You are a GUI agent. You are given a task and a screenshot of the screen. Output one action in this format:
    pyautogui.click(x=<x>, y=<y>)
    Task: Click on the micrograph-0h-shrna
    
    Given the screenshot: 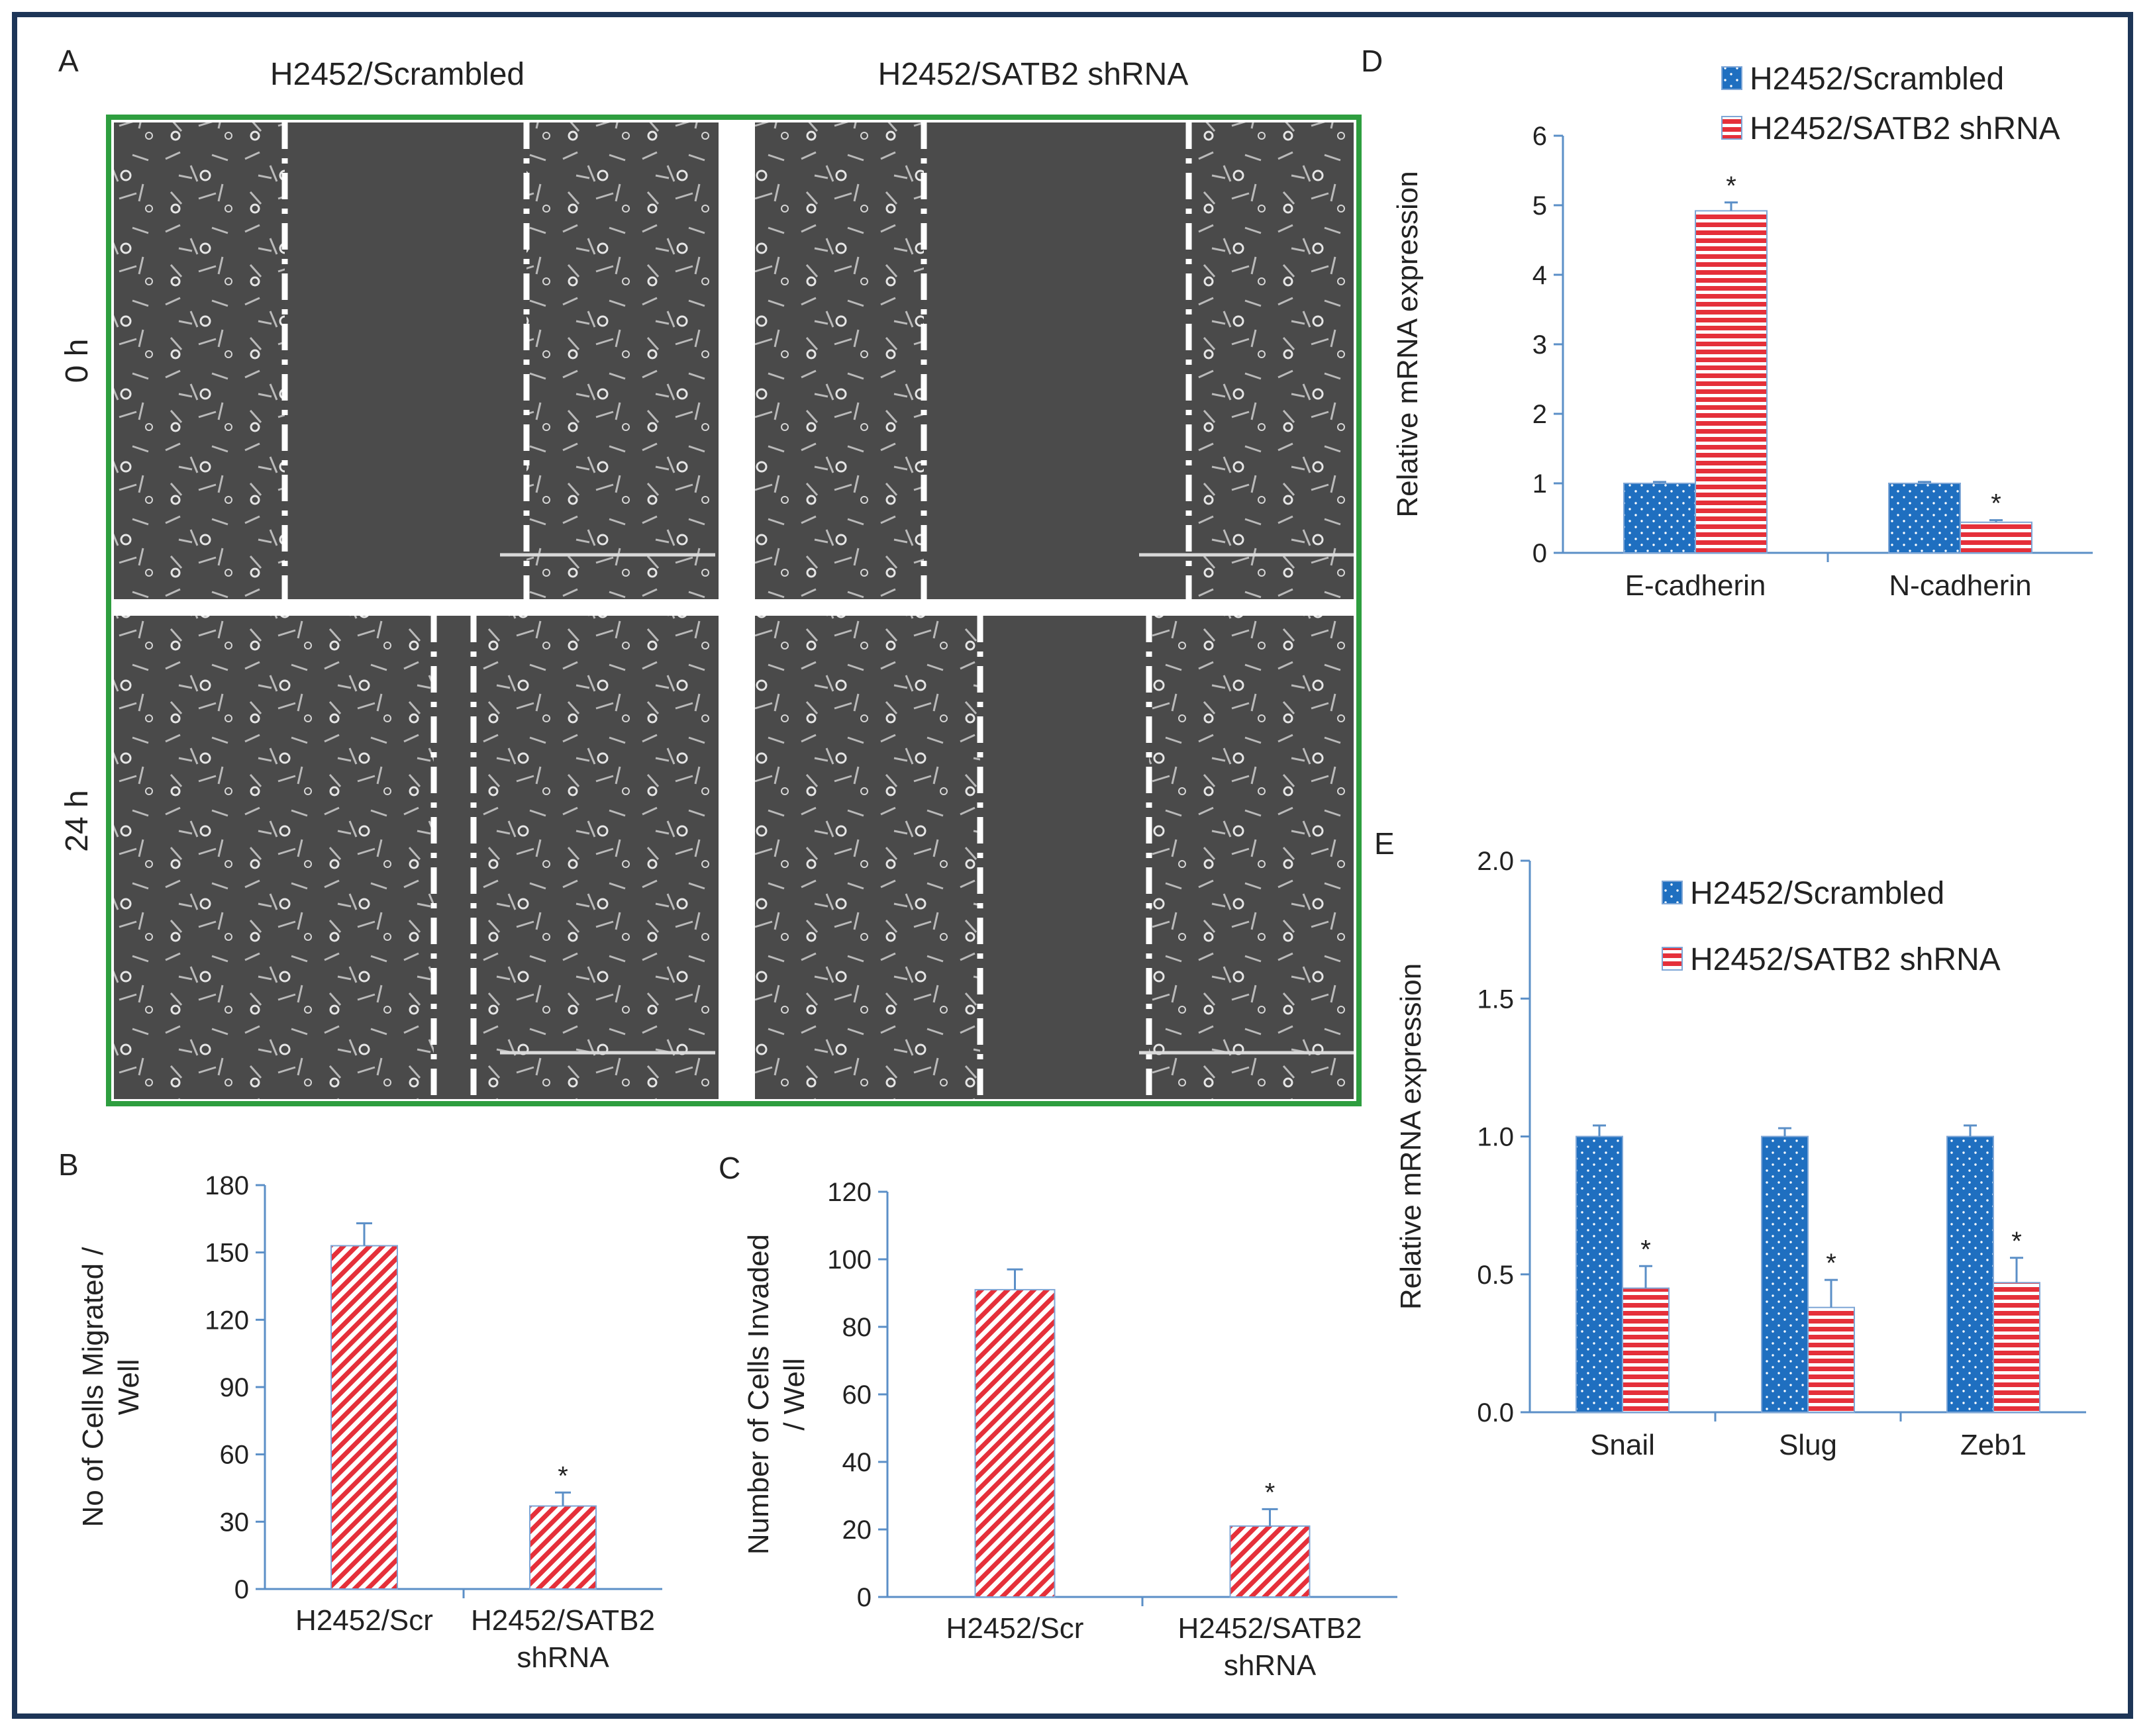 What is the action you would take?
    pyautogui.click(x=1054, y=360)
    